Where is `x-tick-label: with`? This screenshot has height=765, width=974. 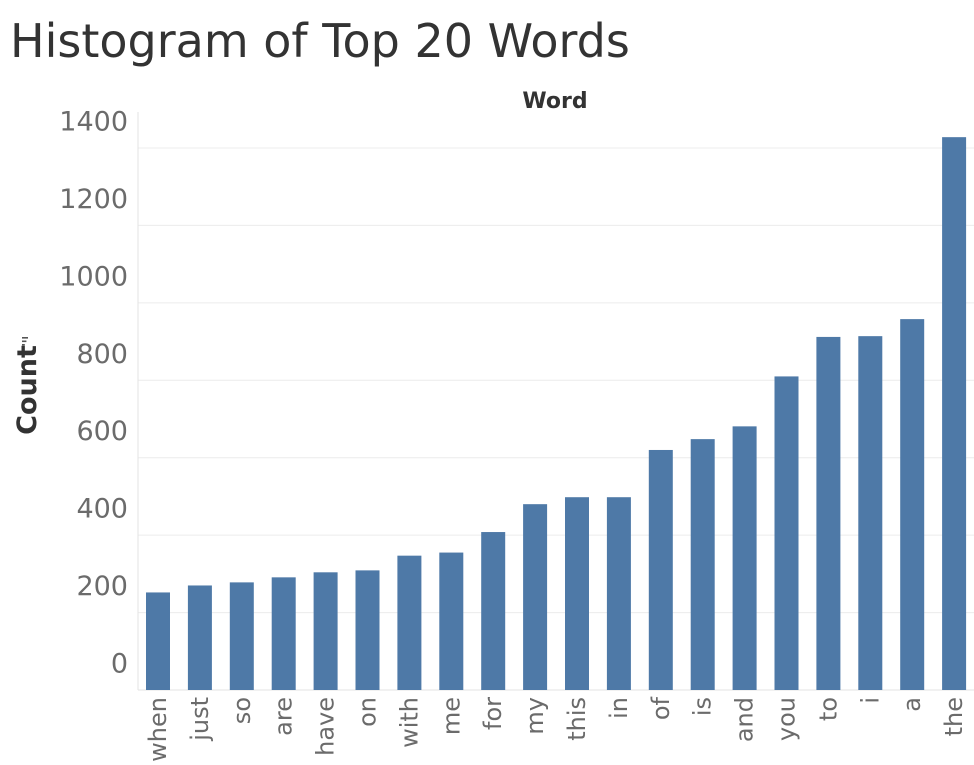 x-tick-label: with is located at coordinates (409, 722).